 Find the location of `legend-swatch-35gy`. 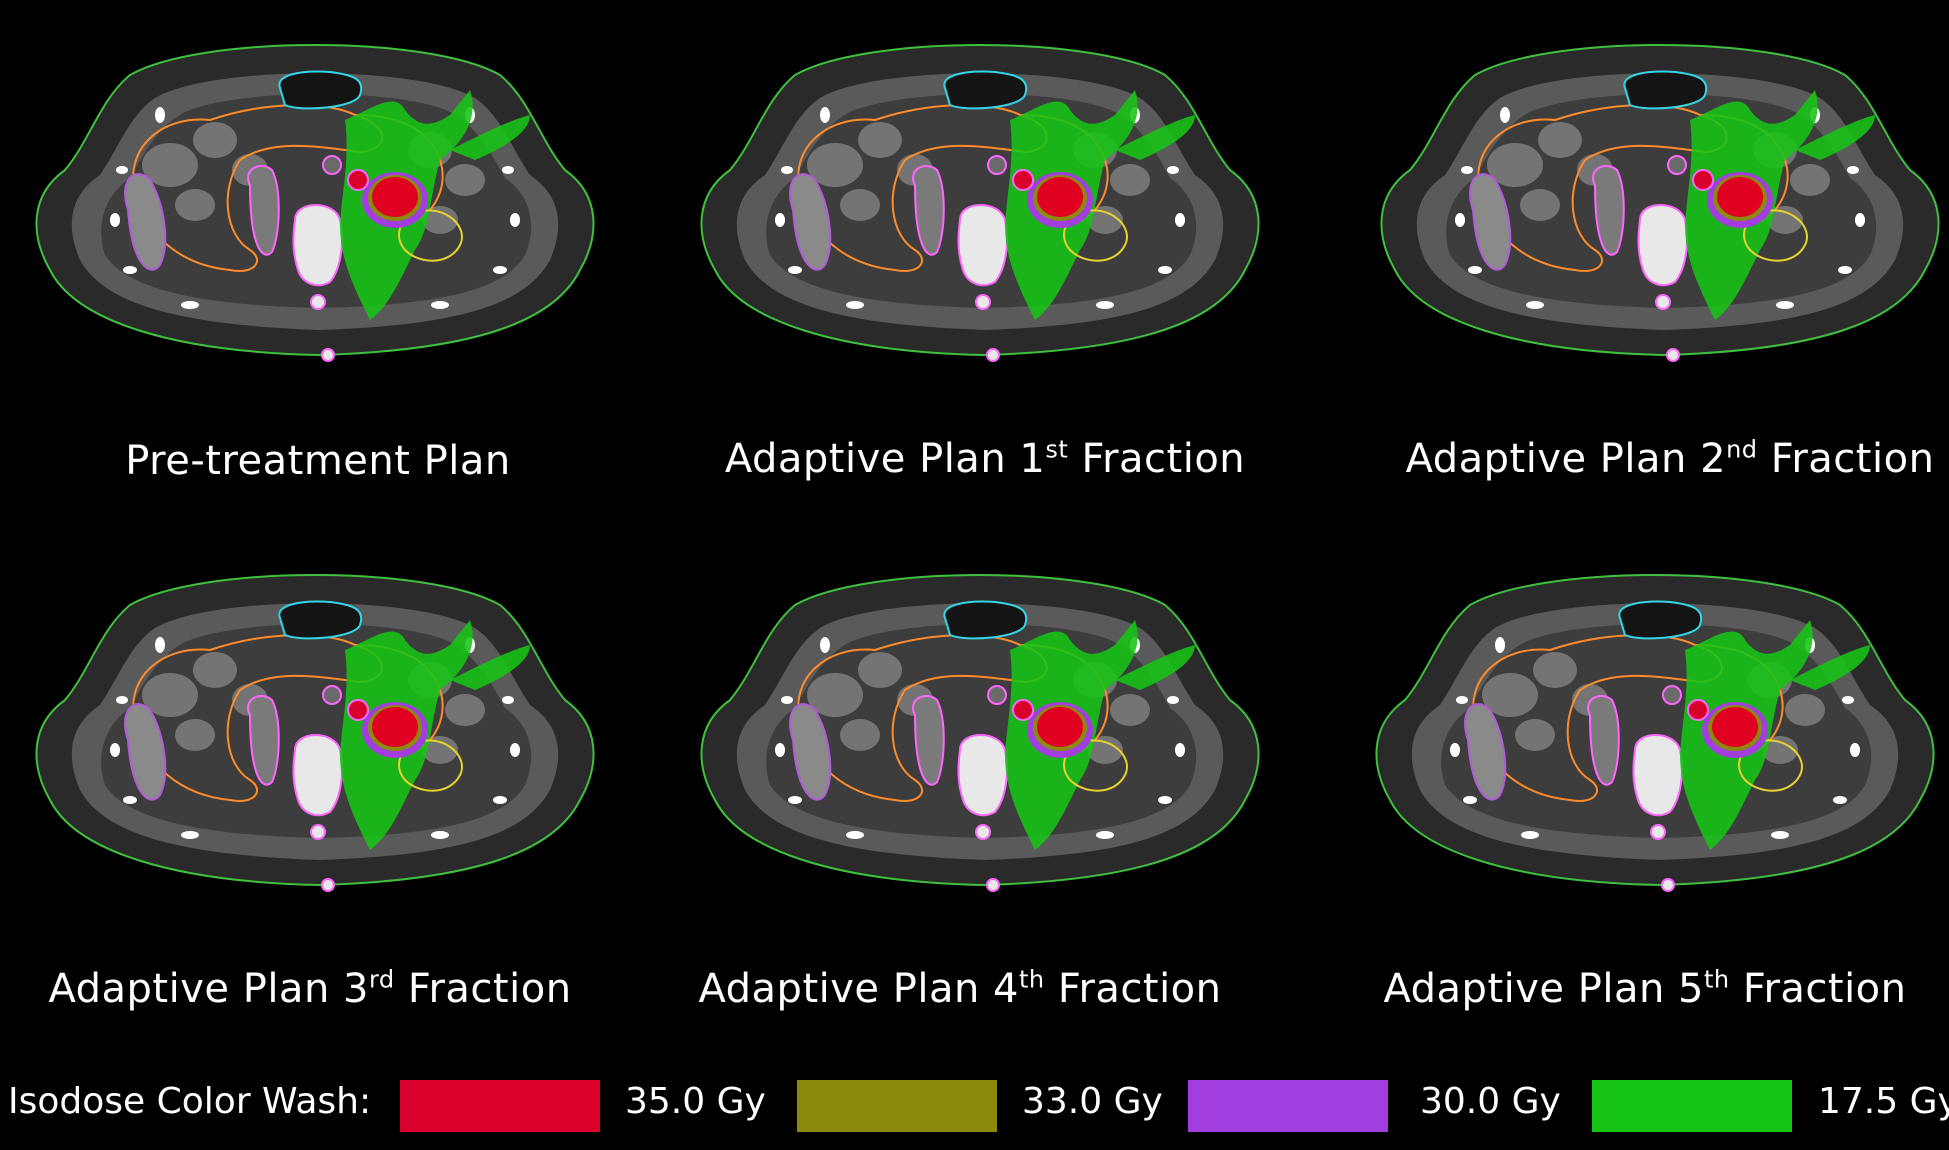

legend-swatch-35gy is located at coordinates (500, 1106).